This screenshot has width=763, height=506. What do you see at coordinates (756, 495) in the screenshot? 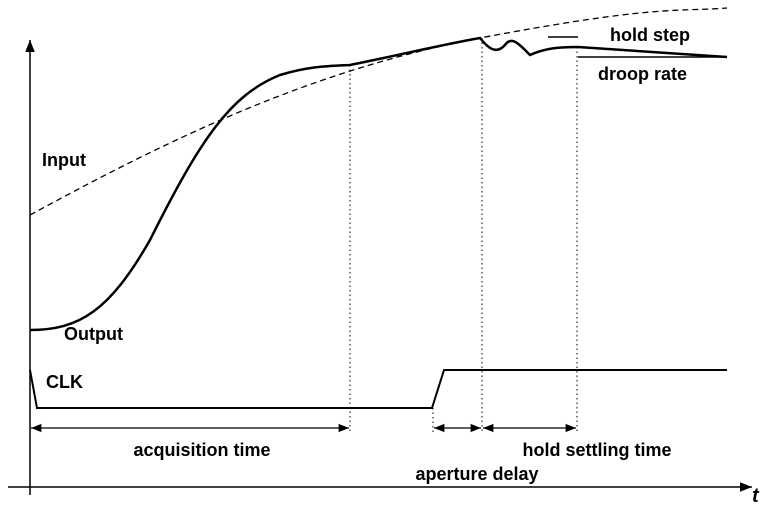
I see `t-axis-label: t` at bounding box center [756, 495].